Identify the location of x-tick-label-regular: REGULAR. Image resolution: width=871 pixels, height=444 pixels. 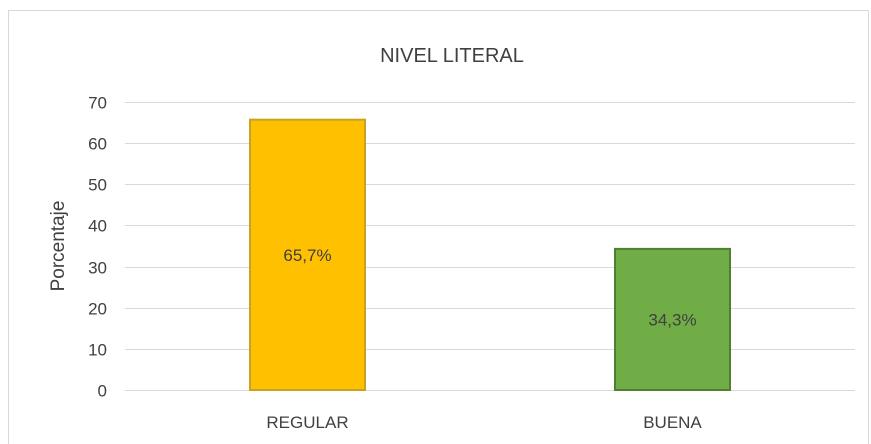
(307, 422).